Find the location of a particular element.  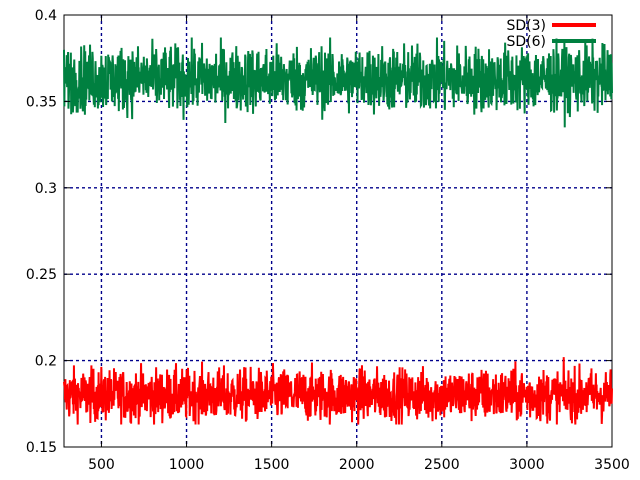

x-tick-label: 1000 is located at coordinates (187, 465).